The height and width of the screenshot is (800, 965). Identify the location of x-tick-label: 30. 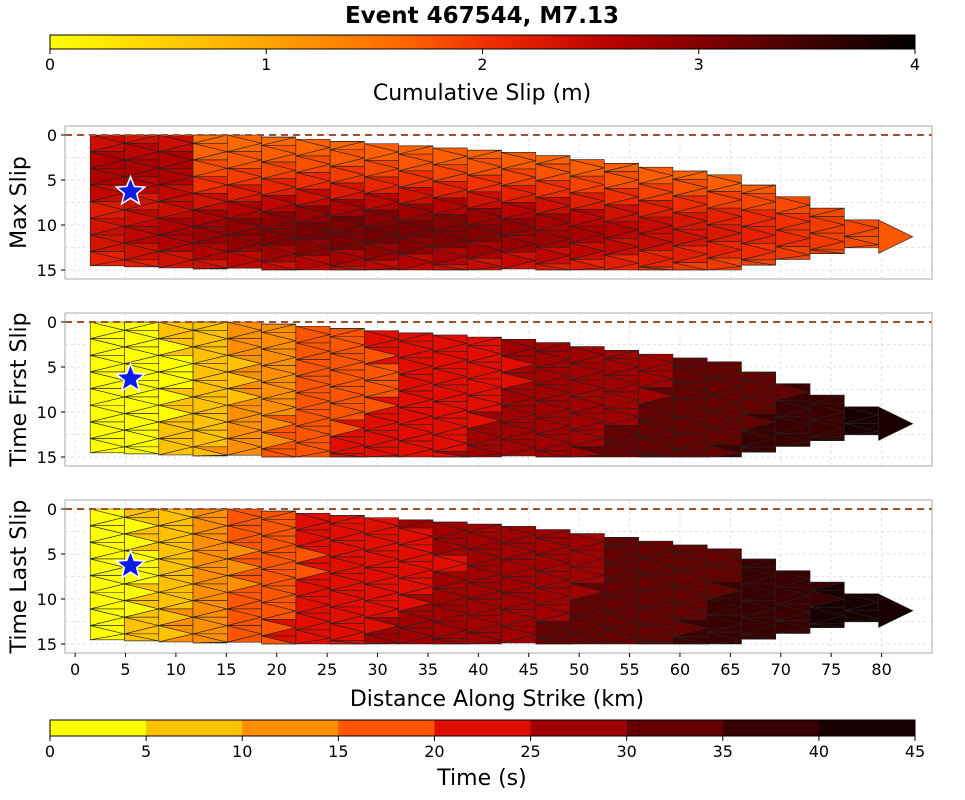
(377, 669).